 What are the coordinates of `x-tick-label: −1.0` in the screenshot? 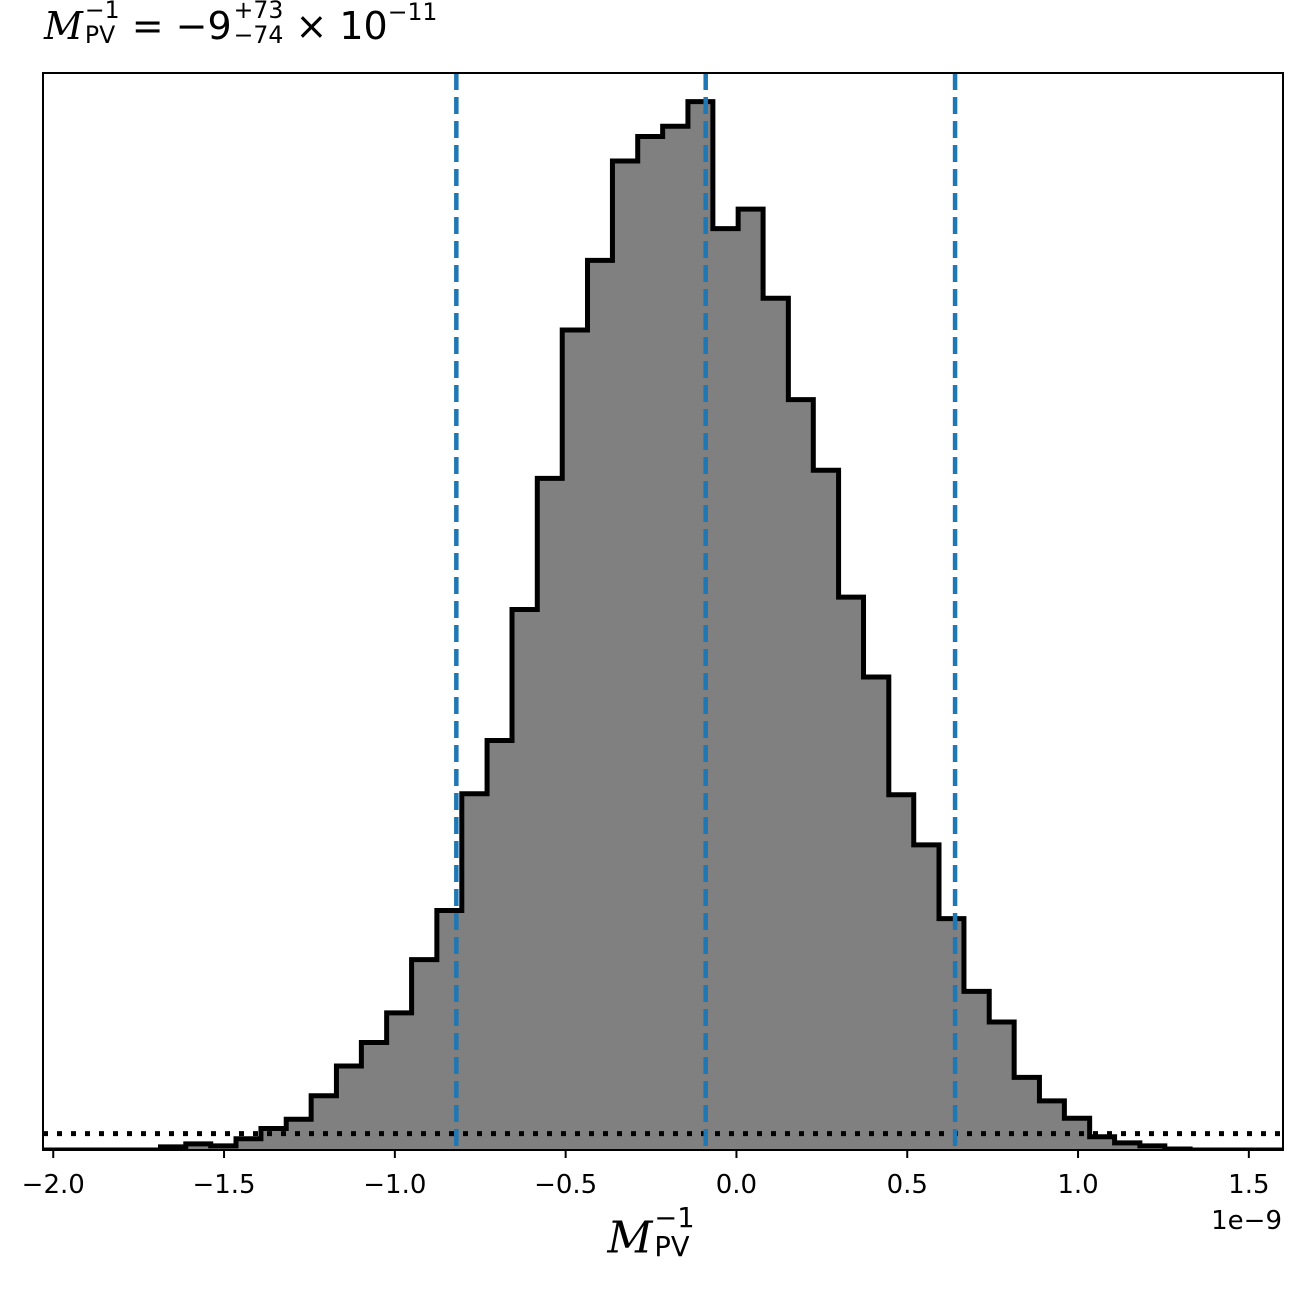 It's located at (394, 1185).